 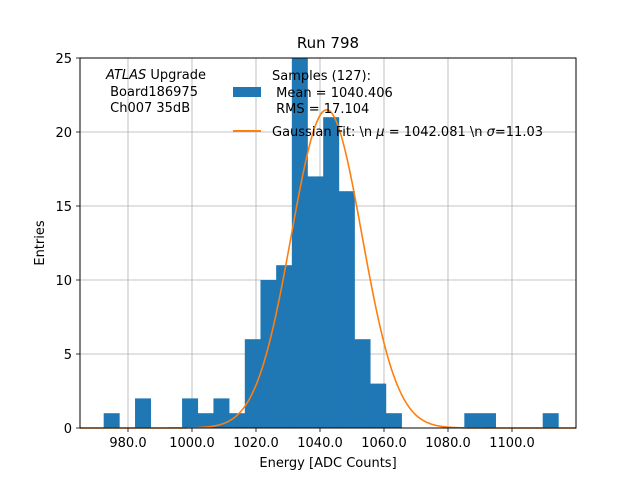 I want to click on x-tick-label: 1060.0, so click(x=384, y=443).